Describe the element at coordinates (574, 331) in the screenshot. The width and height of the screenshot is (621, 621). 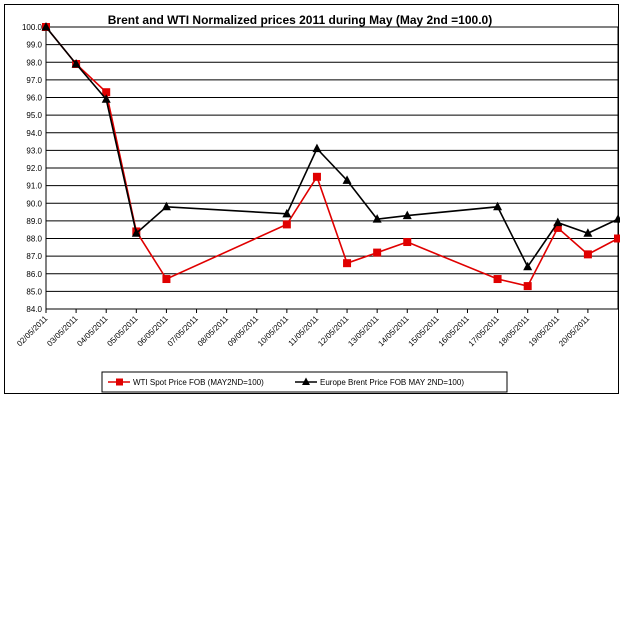
I see `x-tick-label: 20/05/2011` at that location.